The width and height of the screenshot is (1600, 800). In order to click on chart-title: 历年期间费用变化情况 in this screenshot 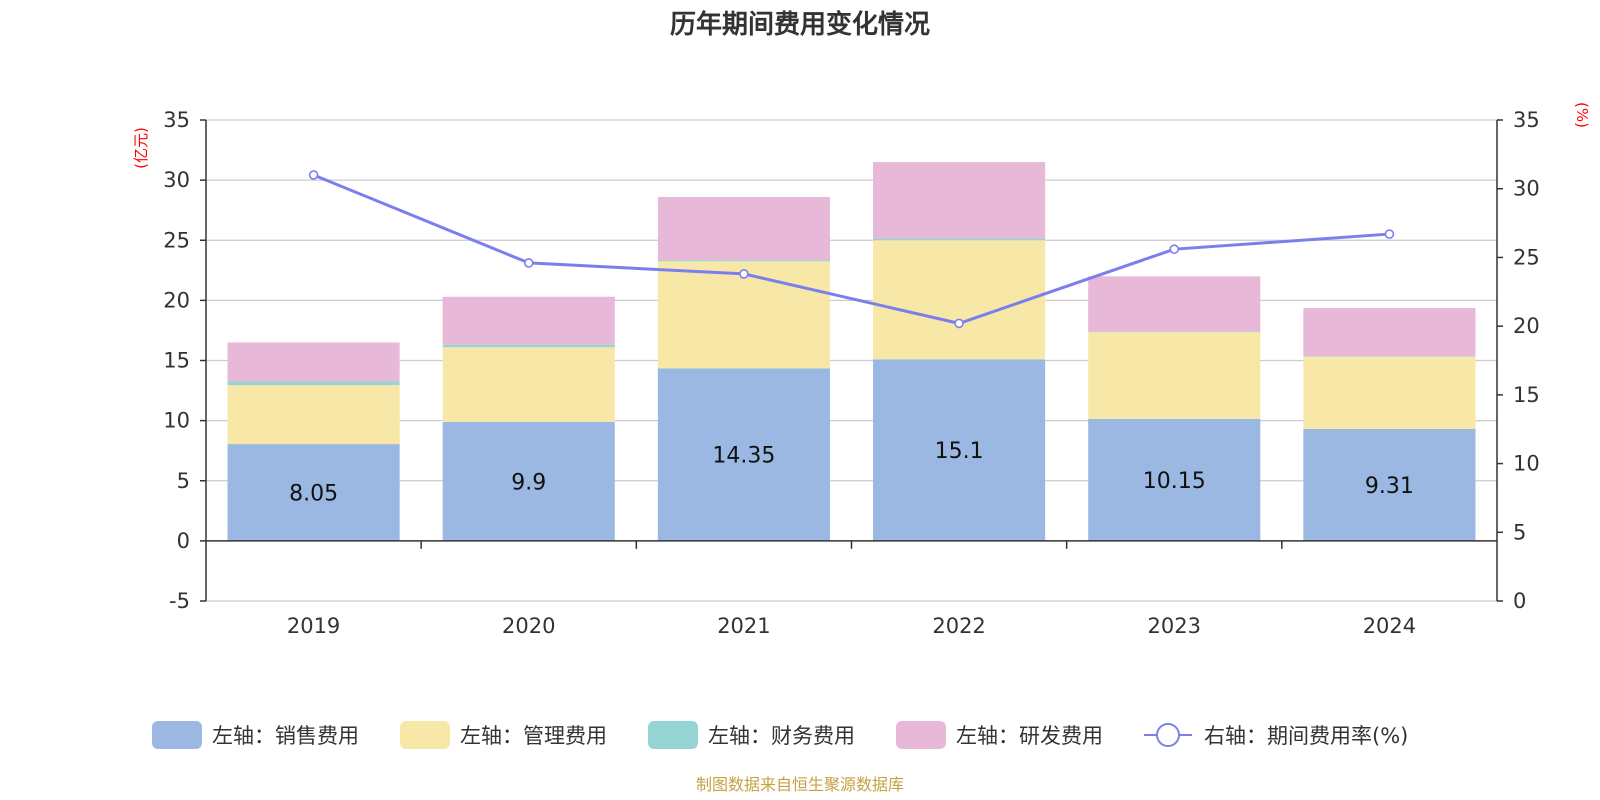, I will do `click(800, 24)`.